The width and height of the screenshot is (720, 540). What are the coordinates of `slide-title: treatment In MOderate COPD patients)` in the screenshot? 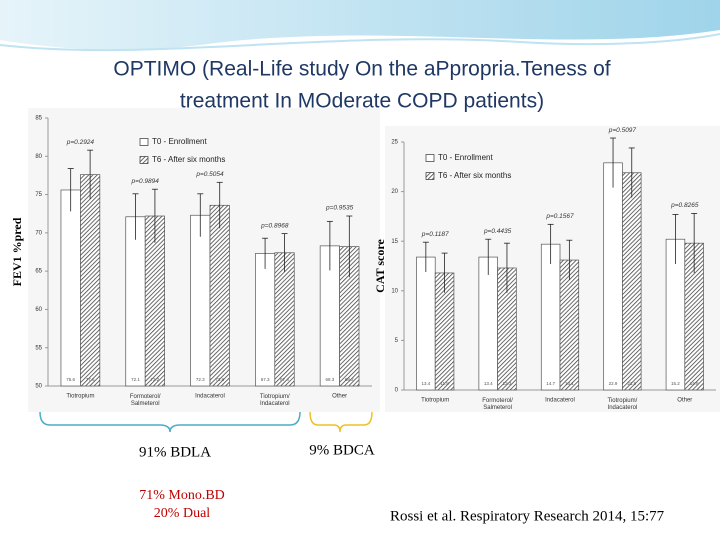 It's located at (362, 101).